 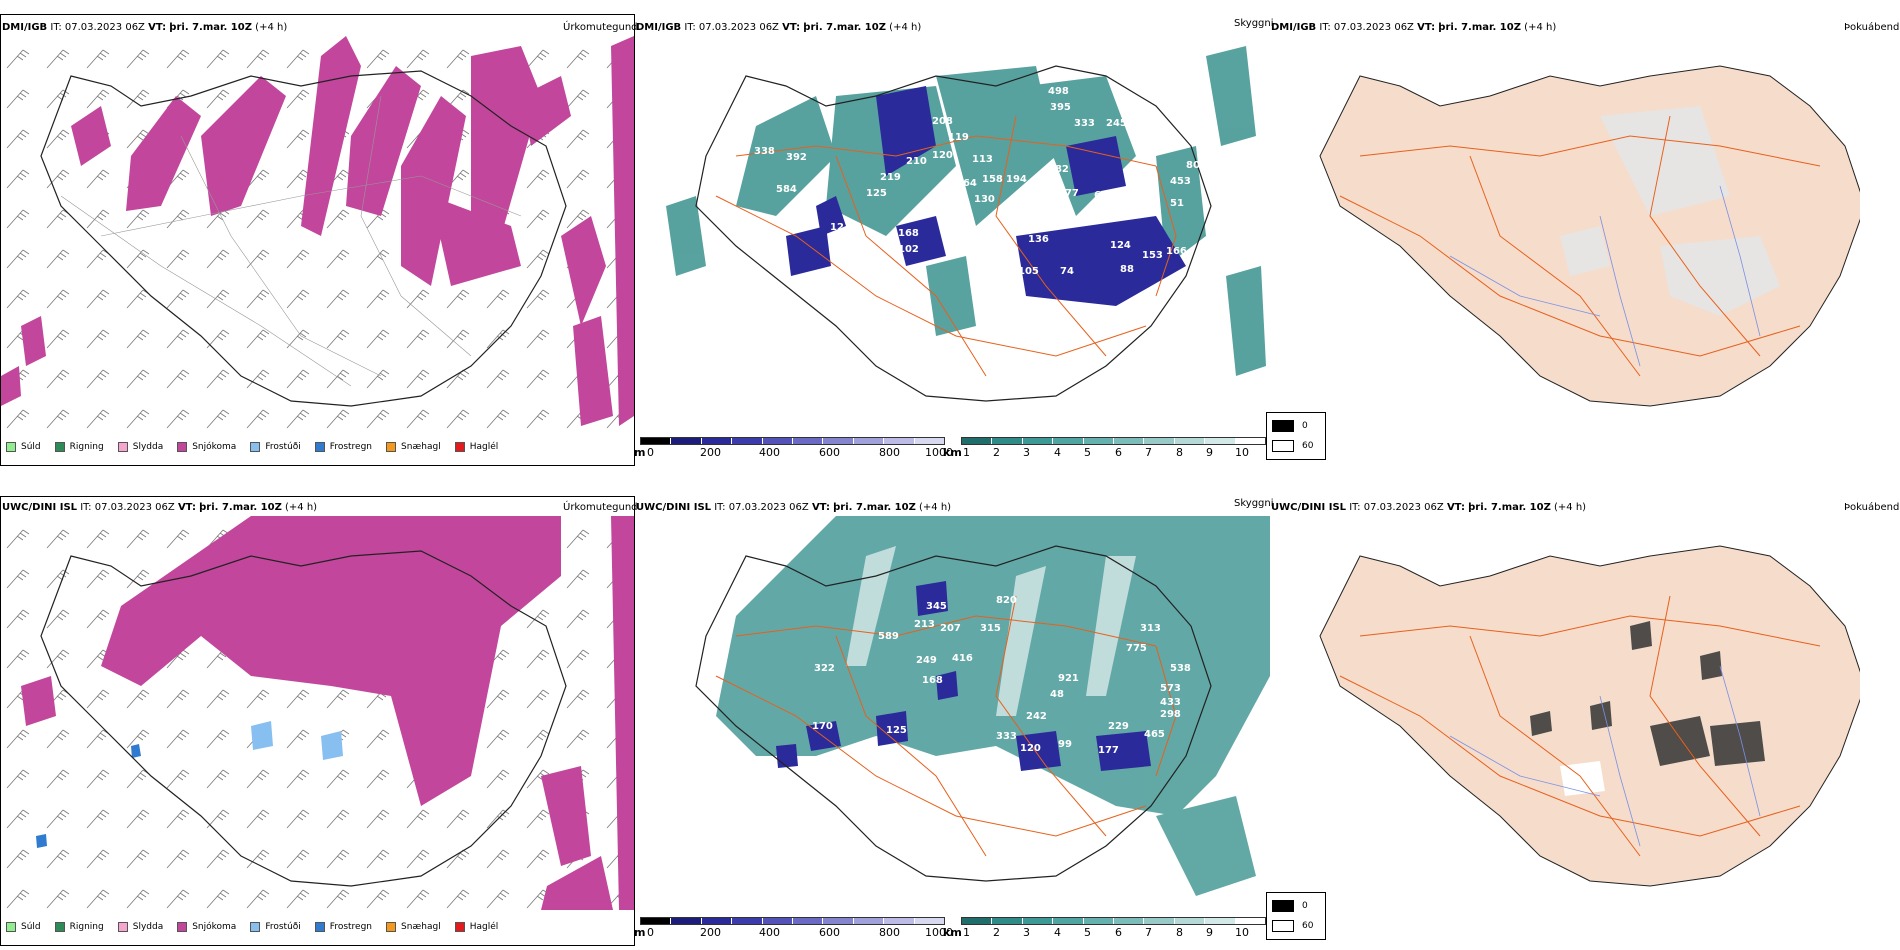 What do you see at coordinates (86, 927) in the screenshot?
I see `legend-label: Rigning` at bounding box center [86, 927].